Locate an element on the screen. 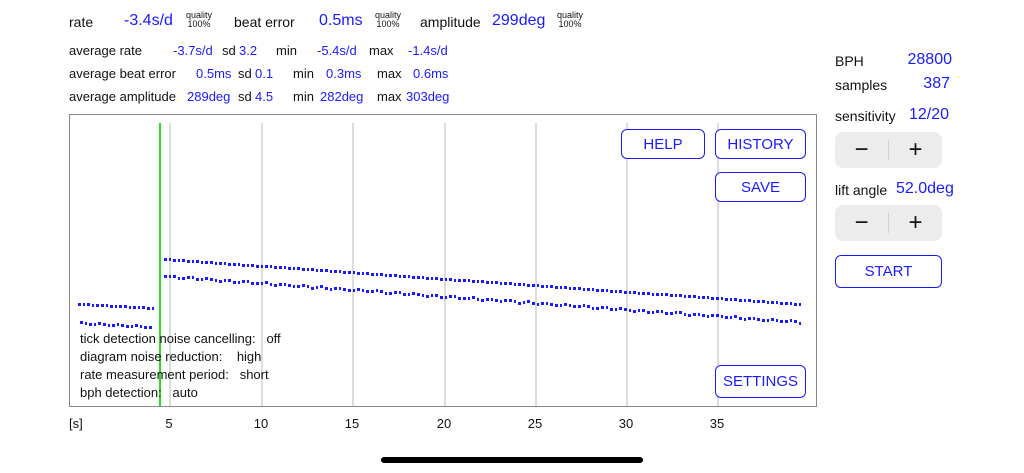 The height and width of the screenshot is (473, 1024). lift-angle-label: lift angle is located at coordinates (861, 190).